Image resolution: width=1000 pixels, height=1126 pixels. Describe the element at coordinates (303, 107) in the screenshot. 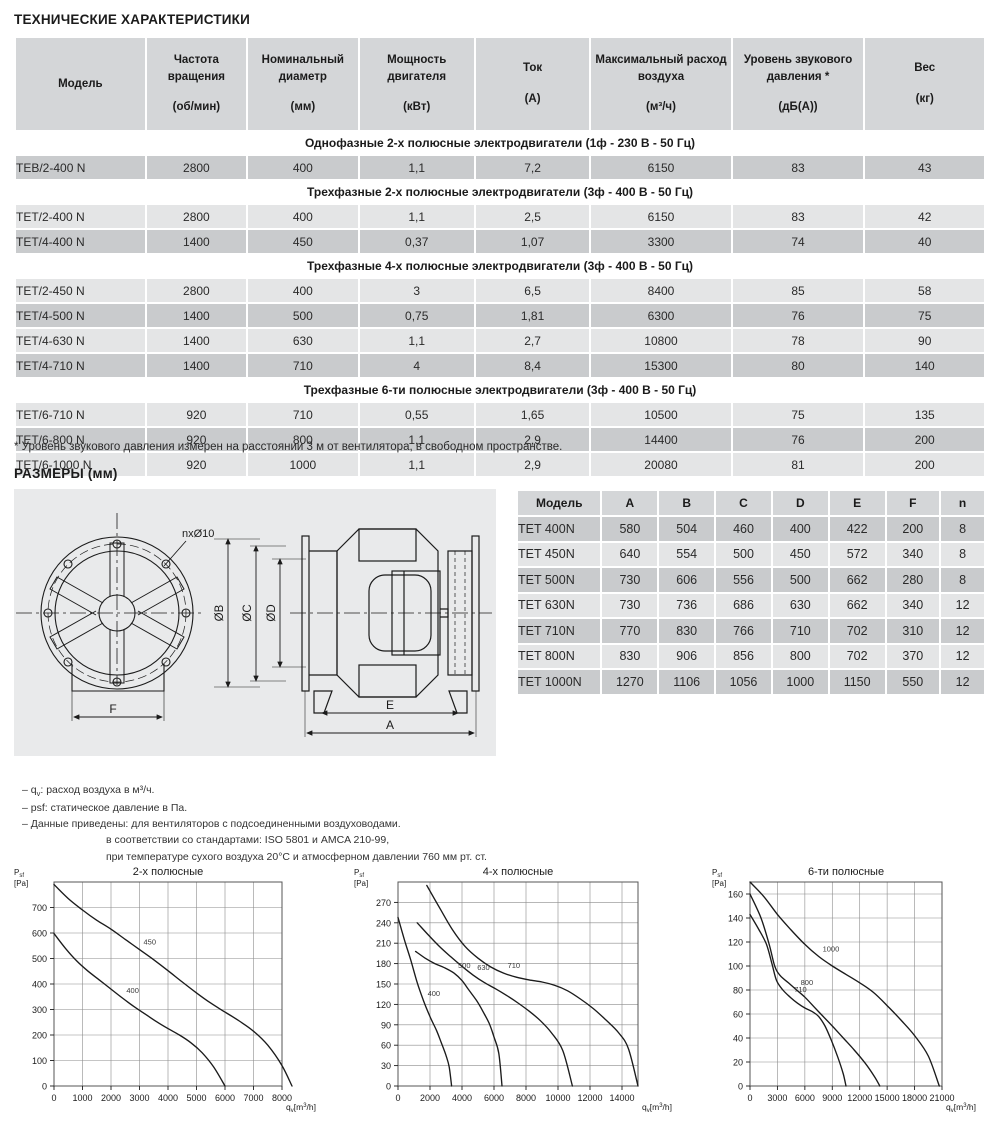

I see `spec-col-diameter-unit: (мм)` at that location.